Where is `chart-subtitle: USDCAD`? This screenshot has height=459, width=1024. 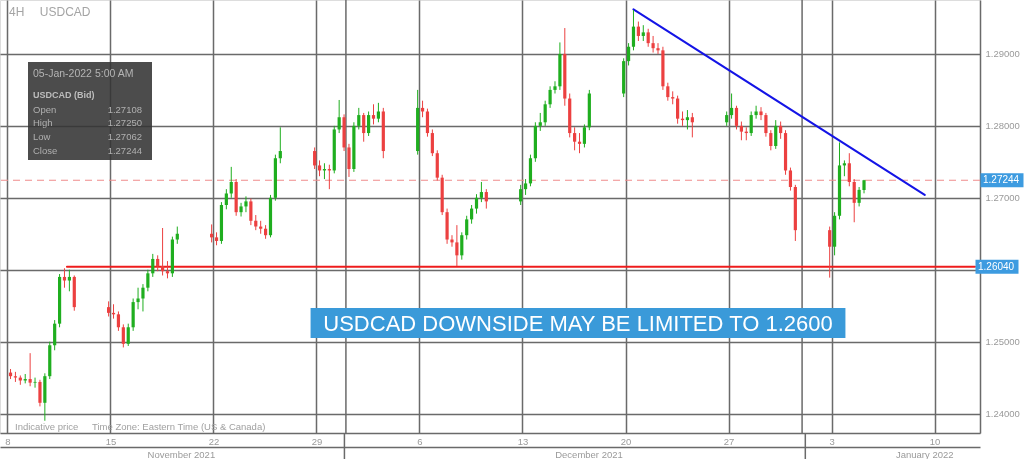
chart-subtitle: USDCAD is located at coordinates (65, 12).